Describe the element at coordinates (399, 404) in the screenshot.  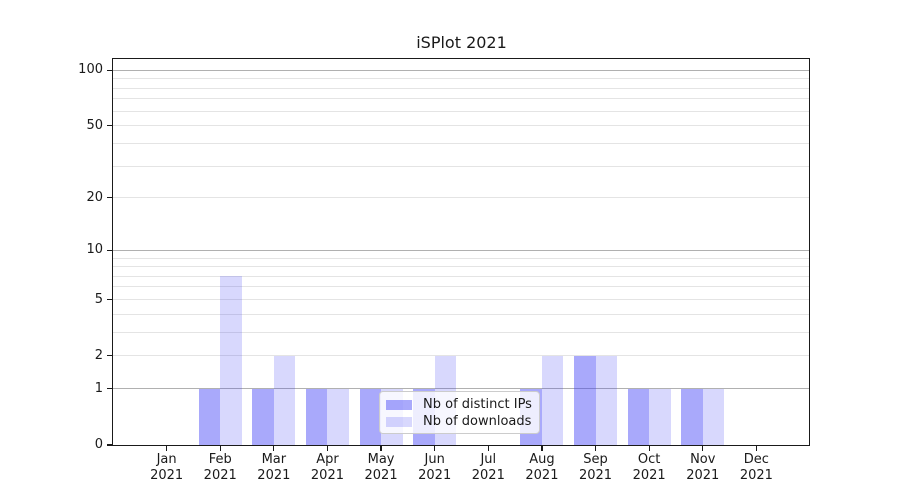
I see `legend-swatch-distinct-ips` at that location.